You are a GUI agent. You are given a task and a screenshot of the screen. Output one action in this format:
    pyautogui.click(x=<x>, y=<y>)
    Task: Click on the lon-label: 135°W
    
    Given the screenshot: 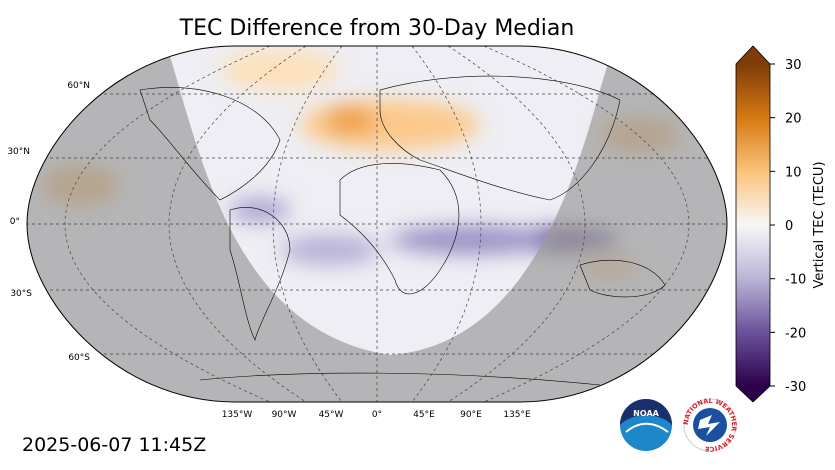 What is the action you would take?
    pyautogui.click(x=237, y=415)
    